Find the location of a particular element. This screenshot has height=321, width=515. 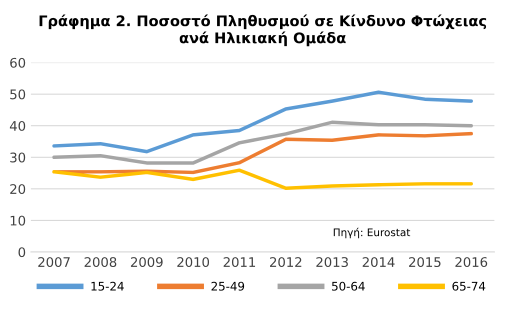

y-tick-label: 10 is located at coordinates (18, 221).